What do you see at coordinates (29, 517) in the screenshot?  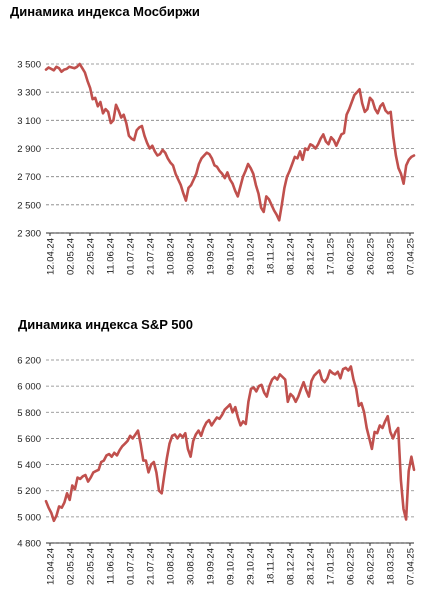 I see `y-tick-label: 5 000` at bounding box center [29, 517].